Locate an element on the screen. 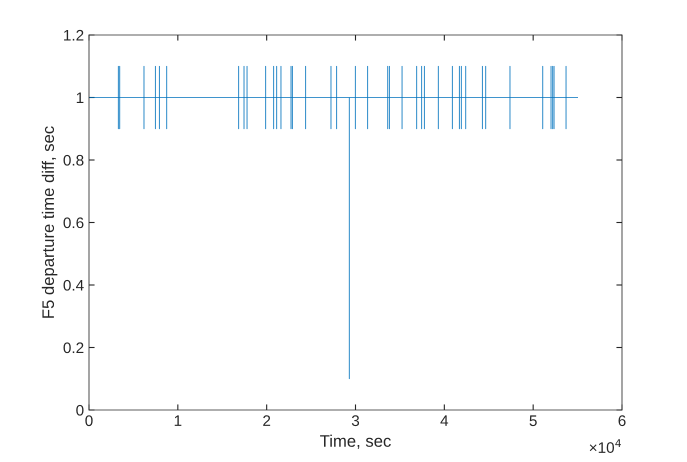 Image resolution: width=687 pixels, height=462 pixels. y-axis-title: F5 departure time diff, sec is located at coordinates (50, 222).